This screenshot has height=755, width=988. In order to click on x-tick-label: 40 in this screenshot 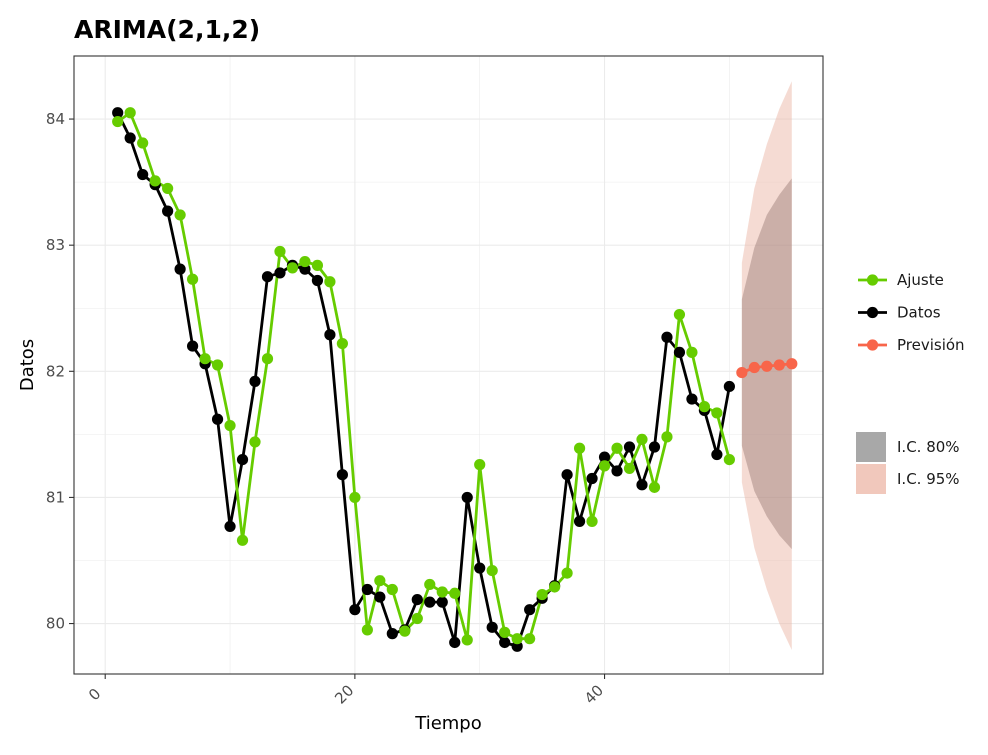, I will do `click(594, 694)`.